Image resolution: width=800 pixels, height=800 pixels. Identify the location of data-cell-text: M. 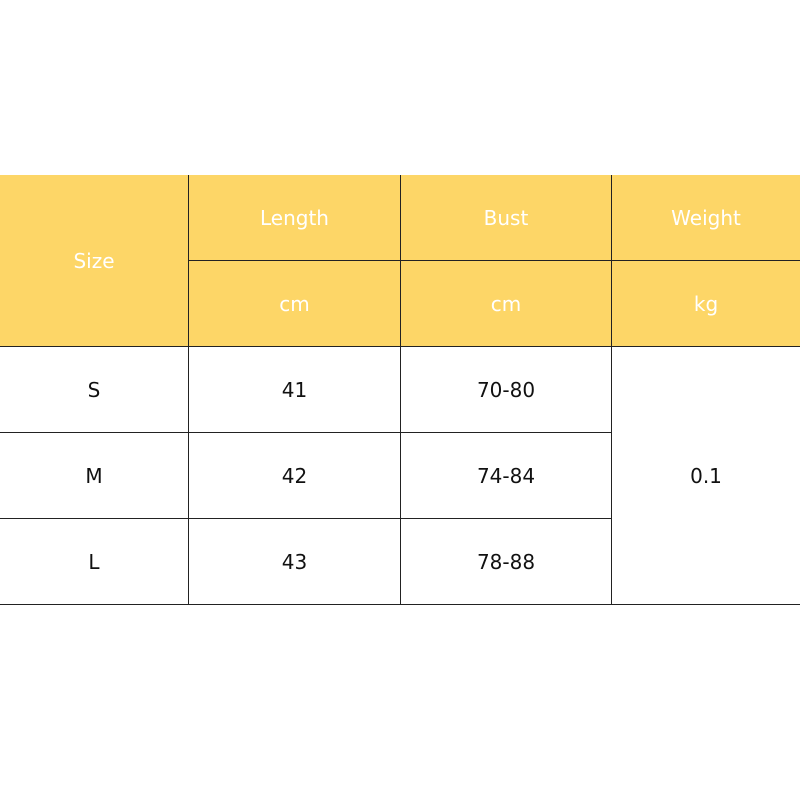
(94, 475).